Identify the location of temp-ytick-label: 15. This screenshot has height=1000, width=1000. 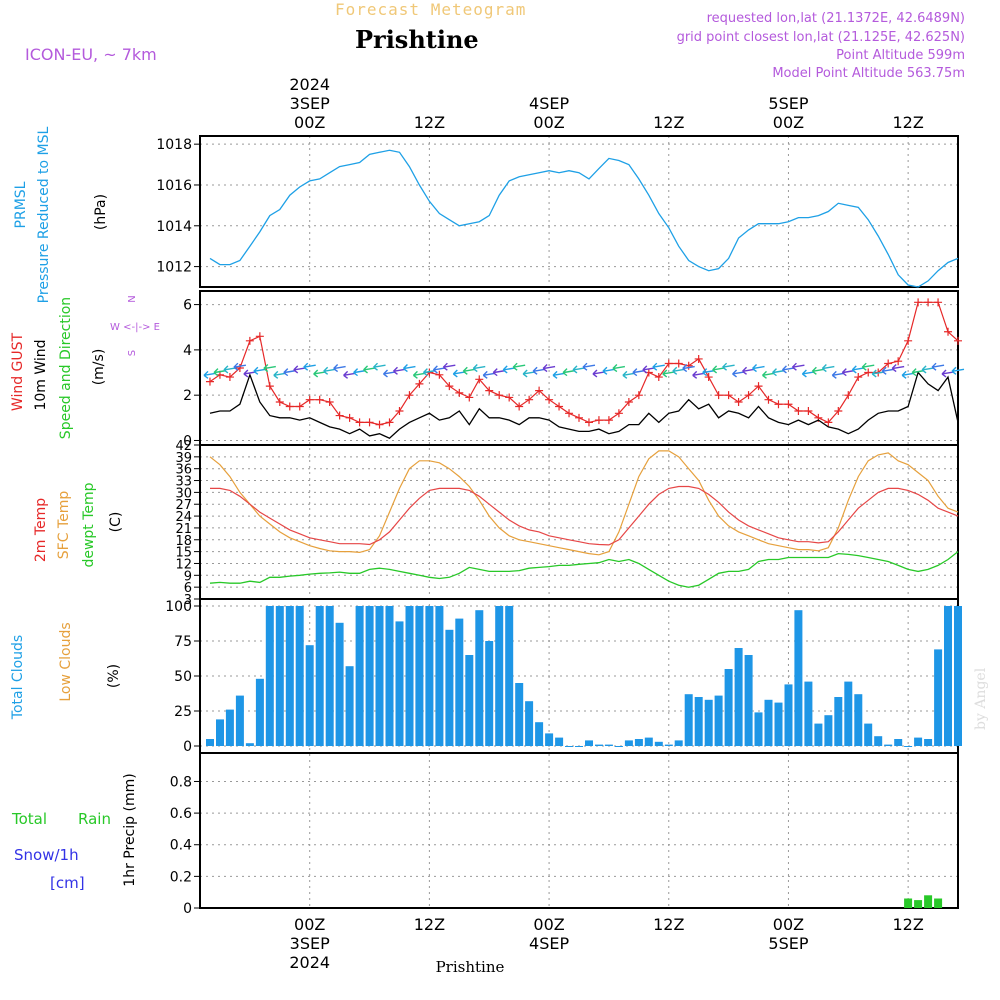
(183, 553).